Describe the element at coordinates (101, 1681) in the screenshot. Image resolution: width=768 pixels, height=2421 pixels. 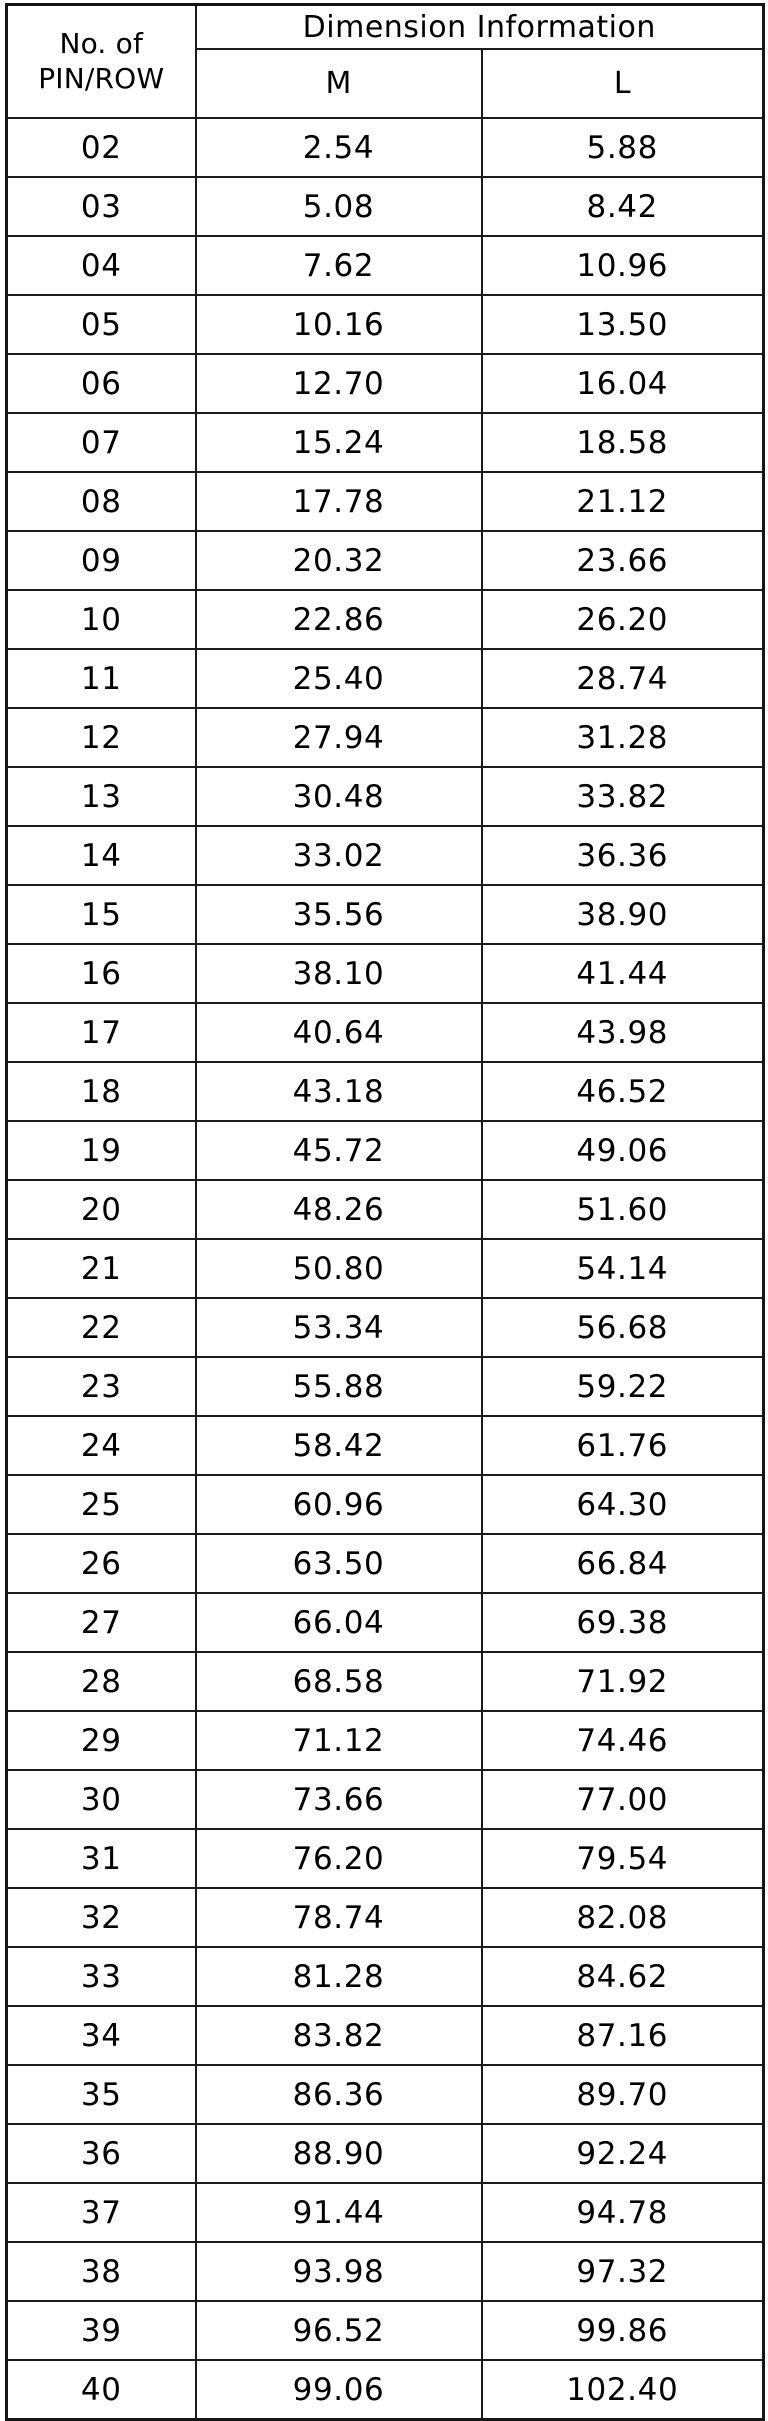
I see `cell-pin: 28` at that location.